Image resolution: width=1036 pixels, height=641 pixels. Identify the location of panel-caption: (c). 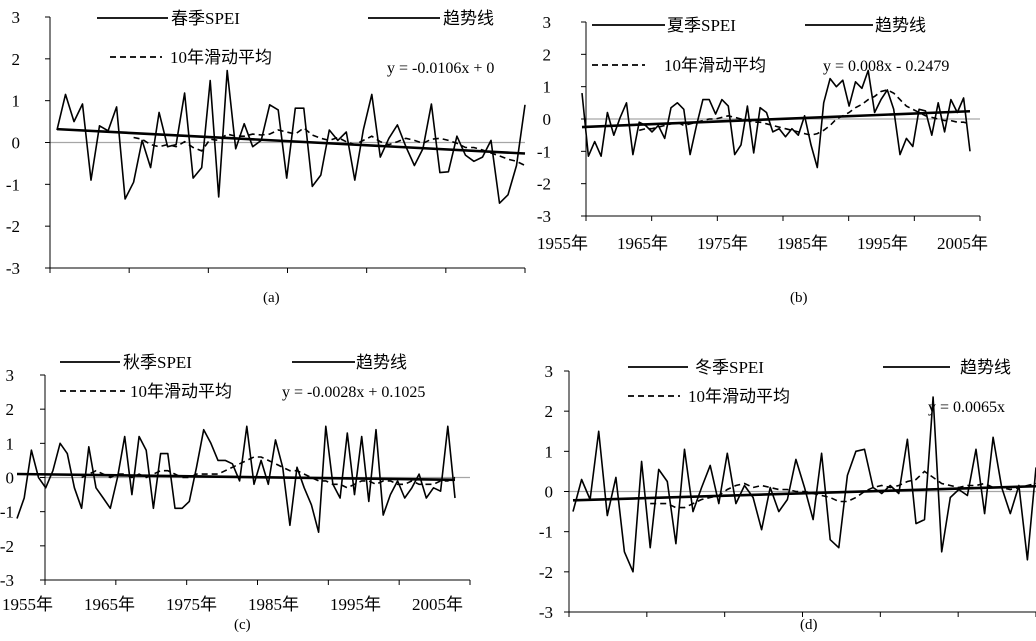
(242, 625).